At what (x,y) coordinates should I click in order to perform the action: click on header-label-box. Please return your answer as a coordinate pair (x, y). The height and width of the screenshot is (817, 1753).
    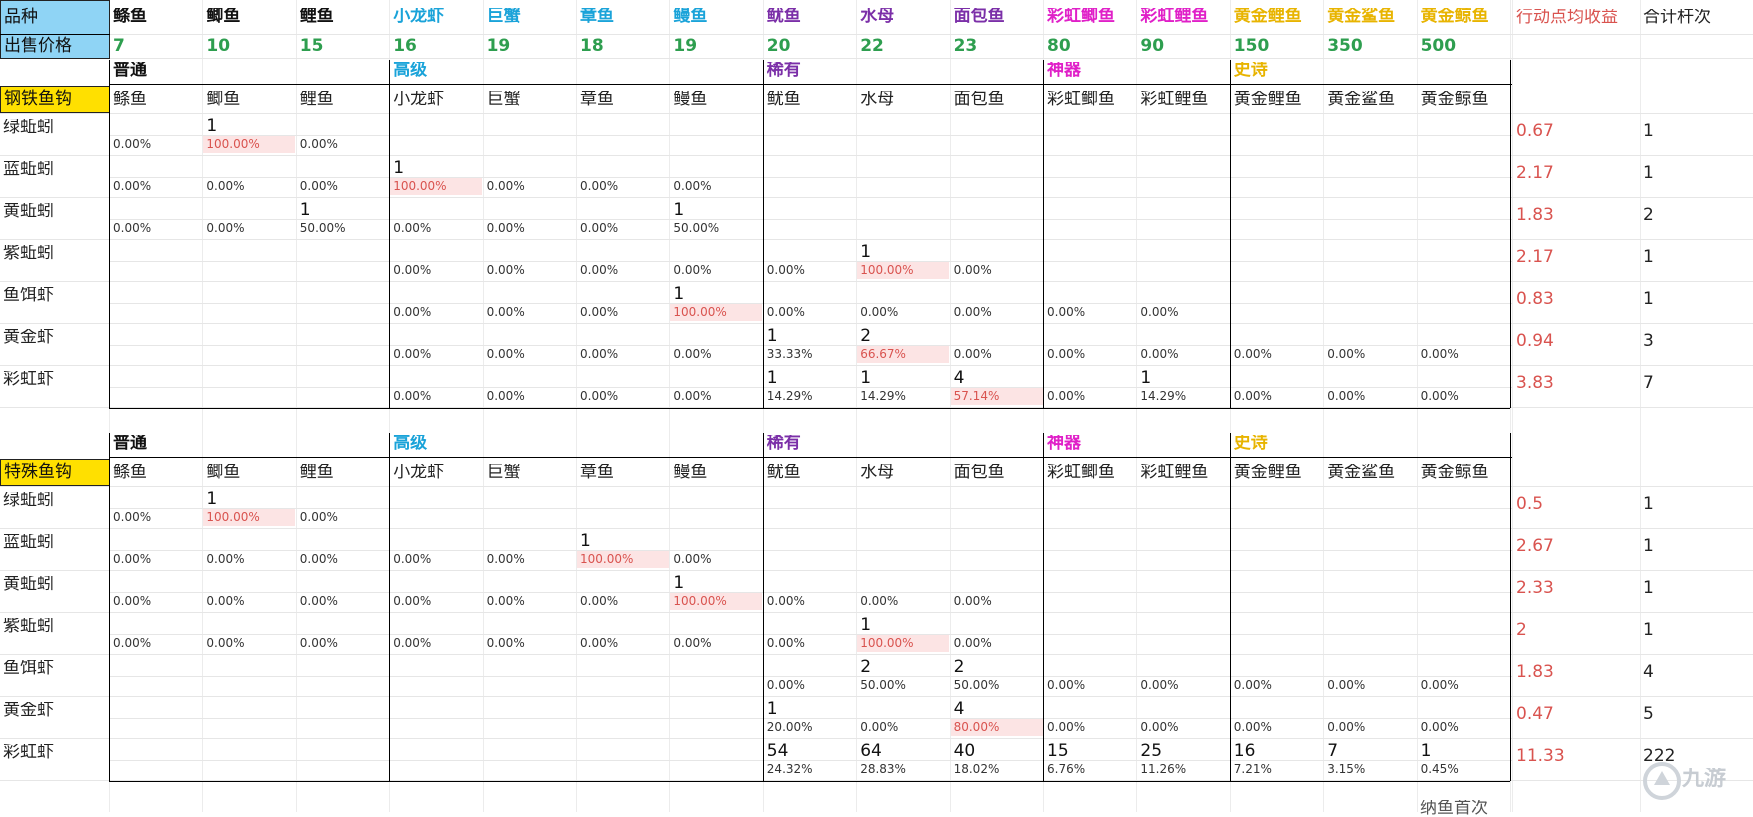
    Looking at the image, I should click on (55, 29).